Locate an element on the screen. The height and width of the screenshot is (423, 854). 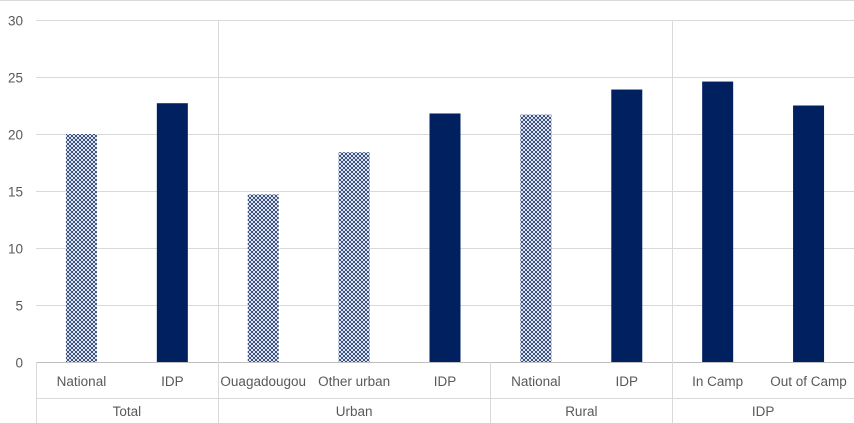
category-label-total-national: National is located at coordinates (82, 381).